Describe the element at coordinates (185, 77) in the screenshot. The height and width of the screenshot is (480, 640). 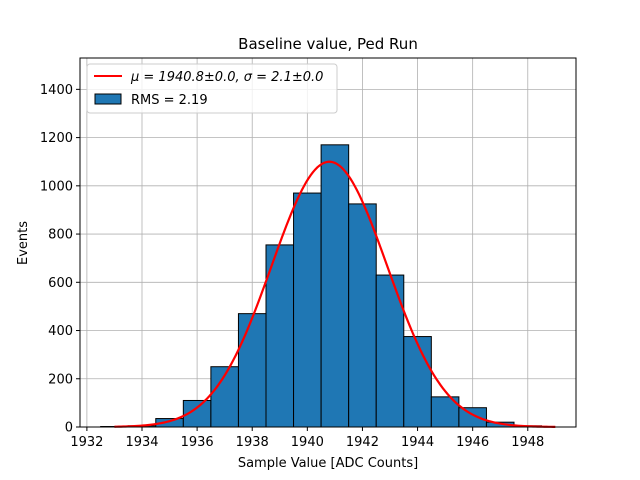
I see `legend-fit-mu: μ = 1940.8±0.0,` at that location.